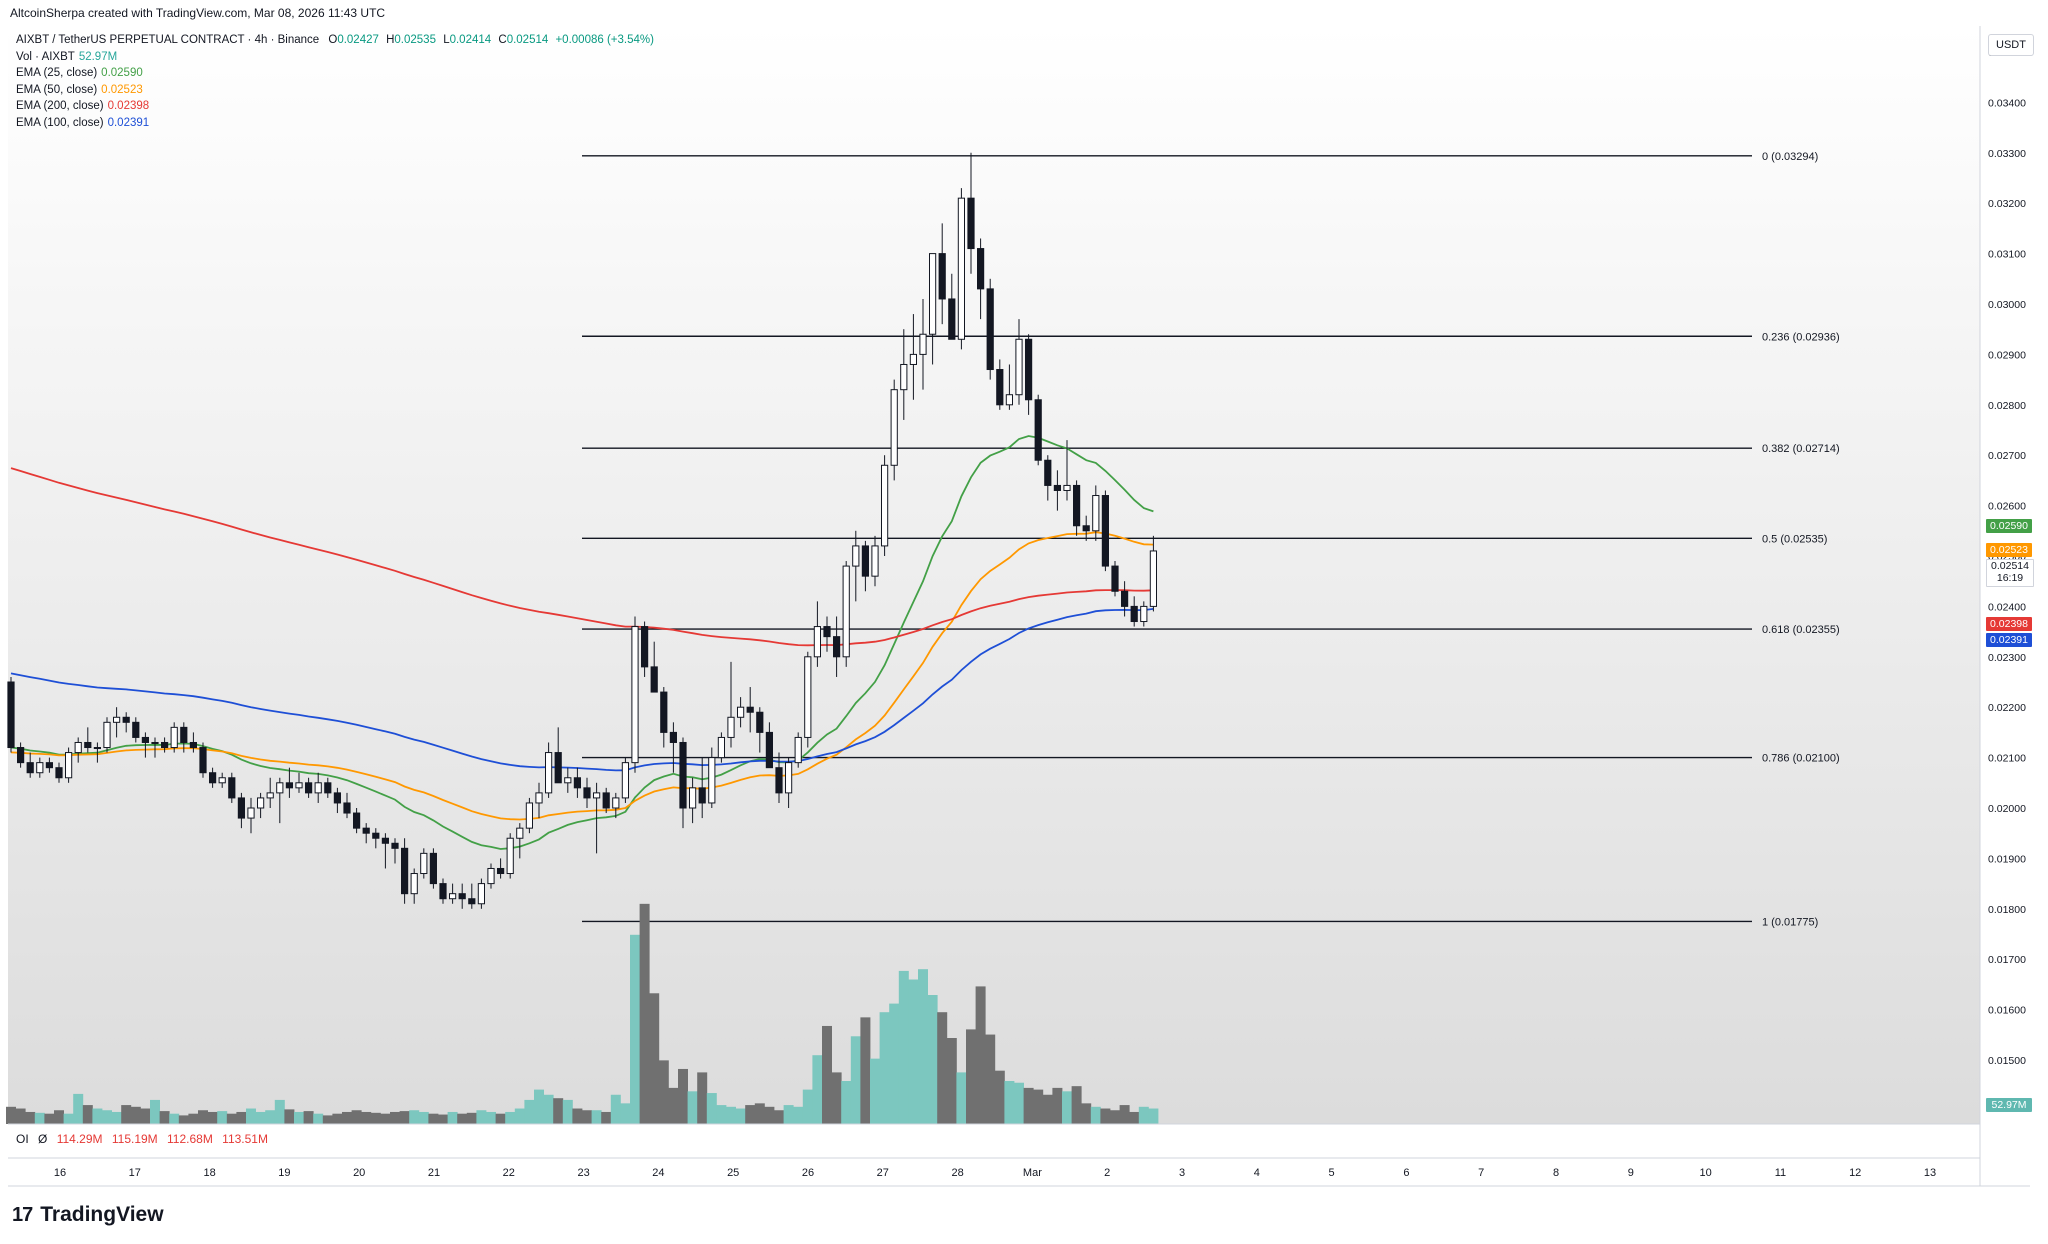 This screenshot has height=1244, width=2048. What do you see at coordinates (2007, 910) in the screenshot?
I see `y-tick-label: 0.01800` at bounding box center [2007, 910].